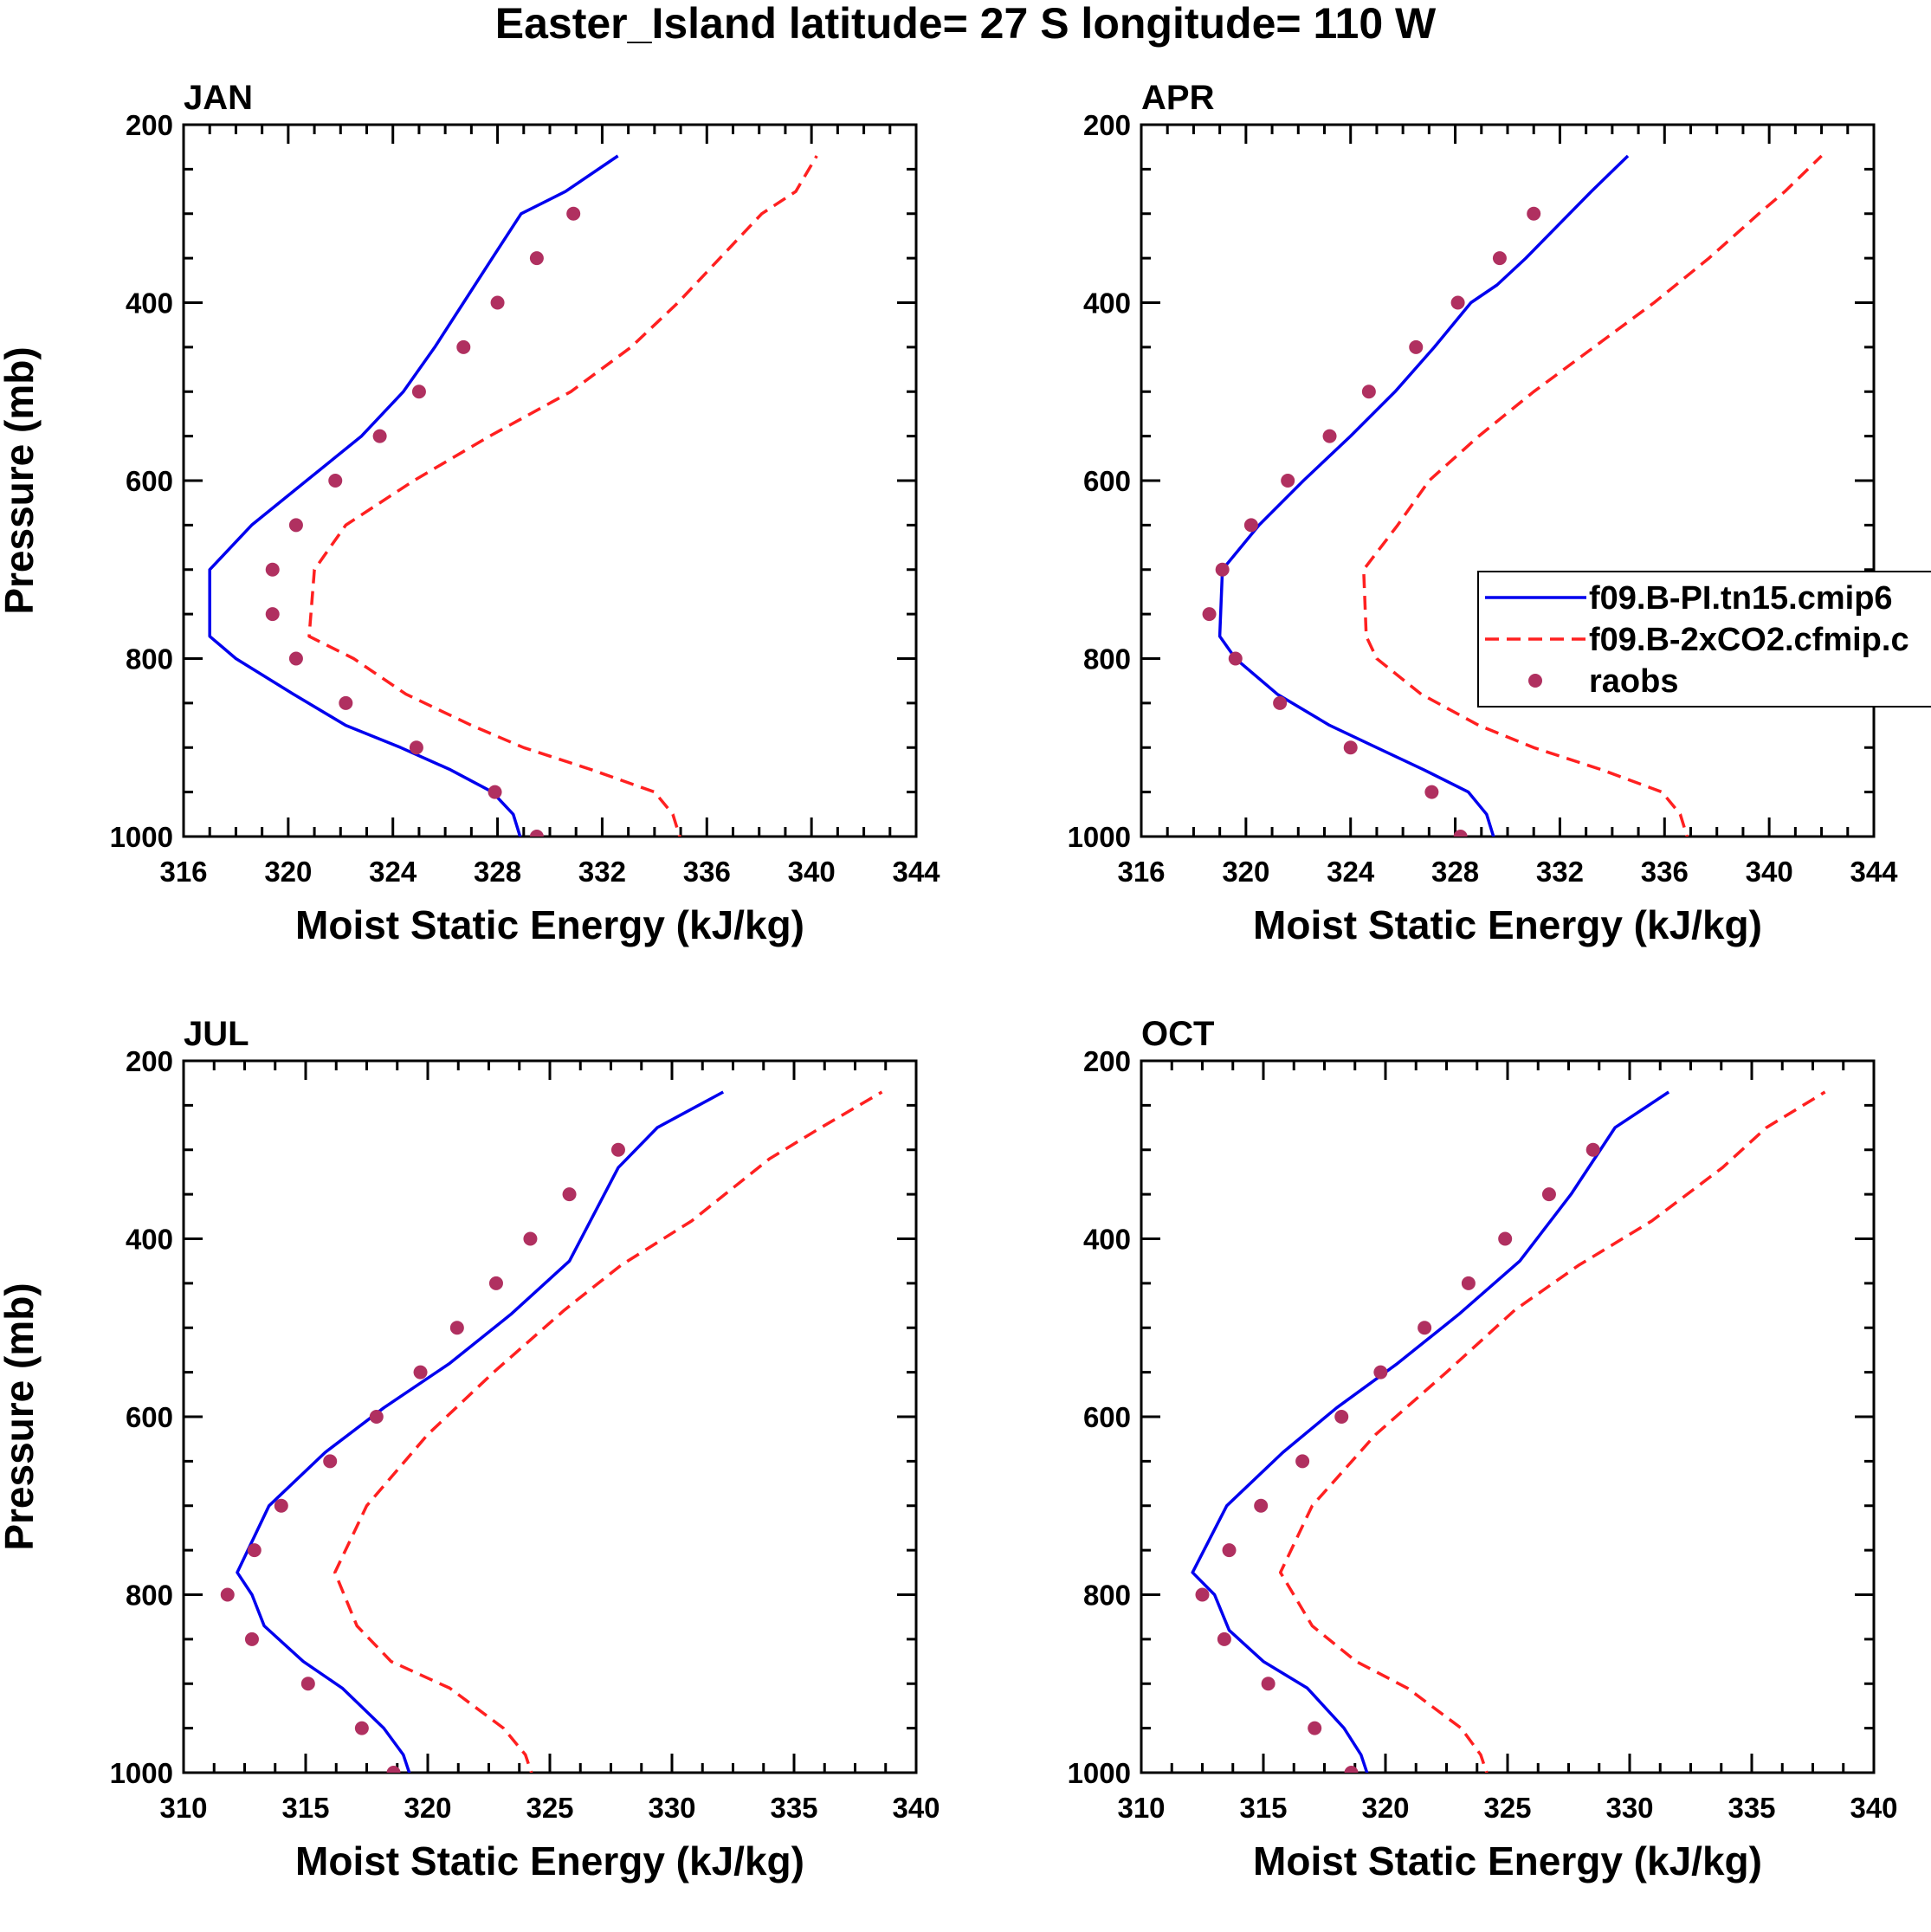 The height and width of the screenshot is (1932, 1931). What do you see at coordinates (1178, 98) in the screenshot?
I see `panel-title: APR` at bounding box center [1178, 98].